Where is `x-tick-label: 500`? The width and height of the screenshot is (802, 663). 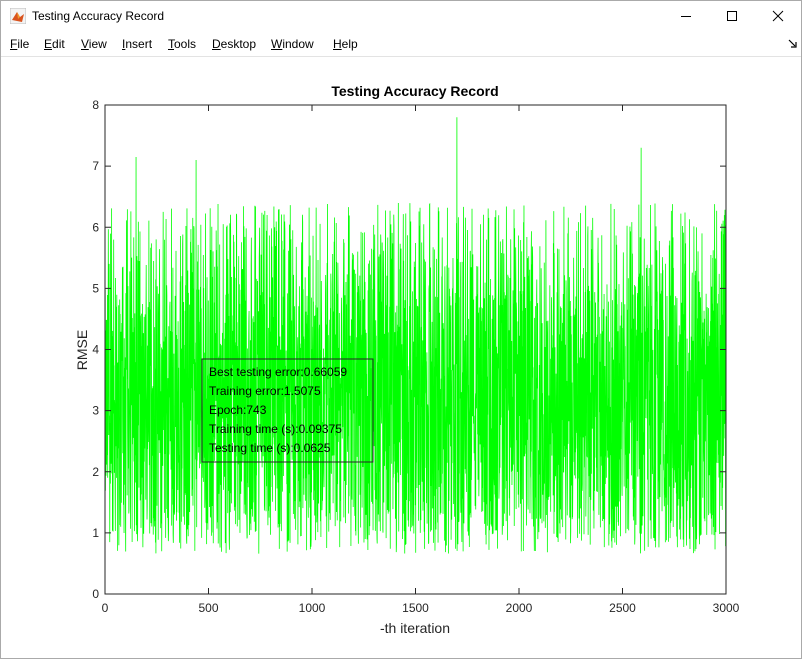 x-tick-label: 500 is located at coordinates (208, 608).